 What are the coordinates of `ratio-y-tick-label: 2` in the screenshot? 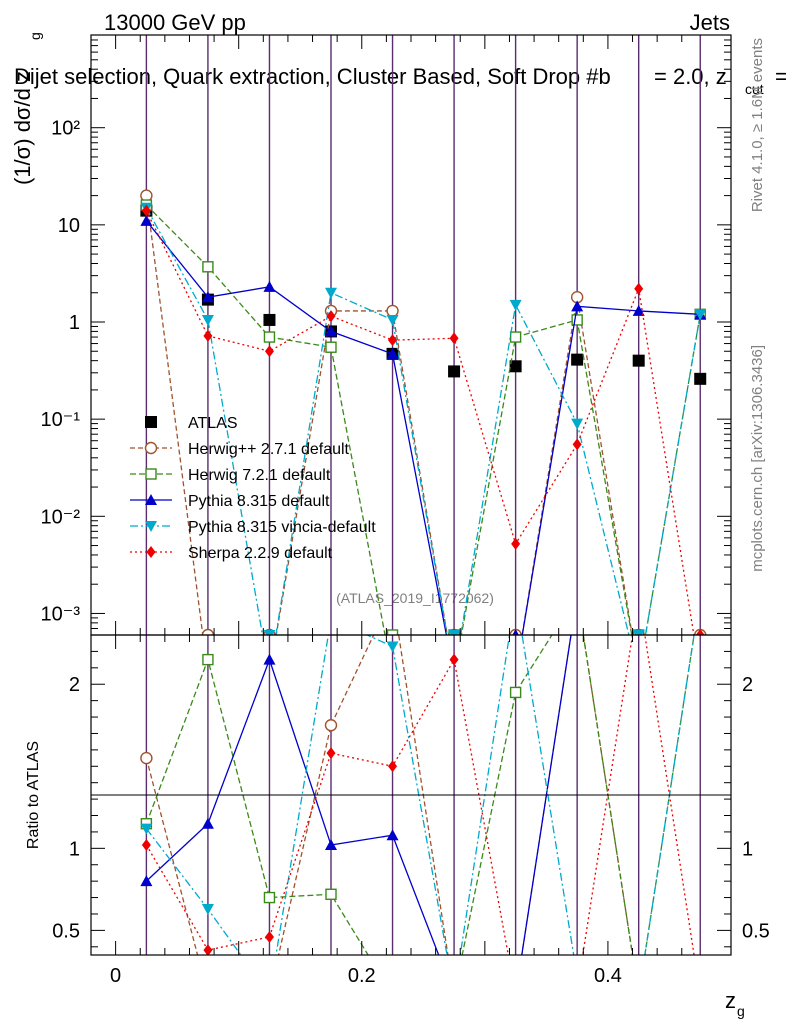 It's located at (74, 685).